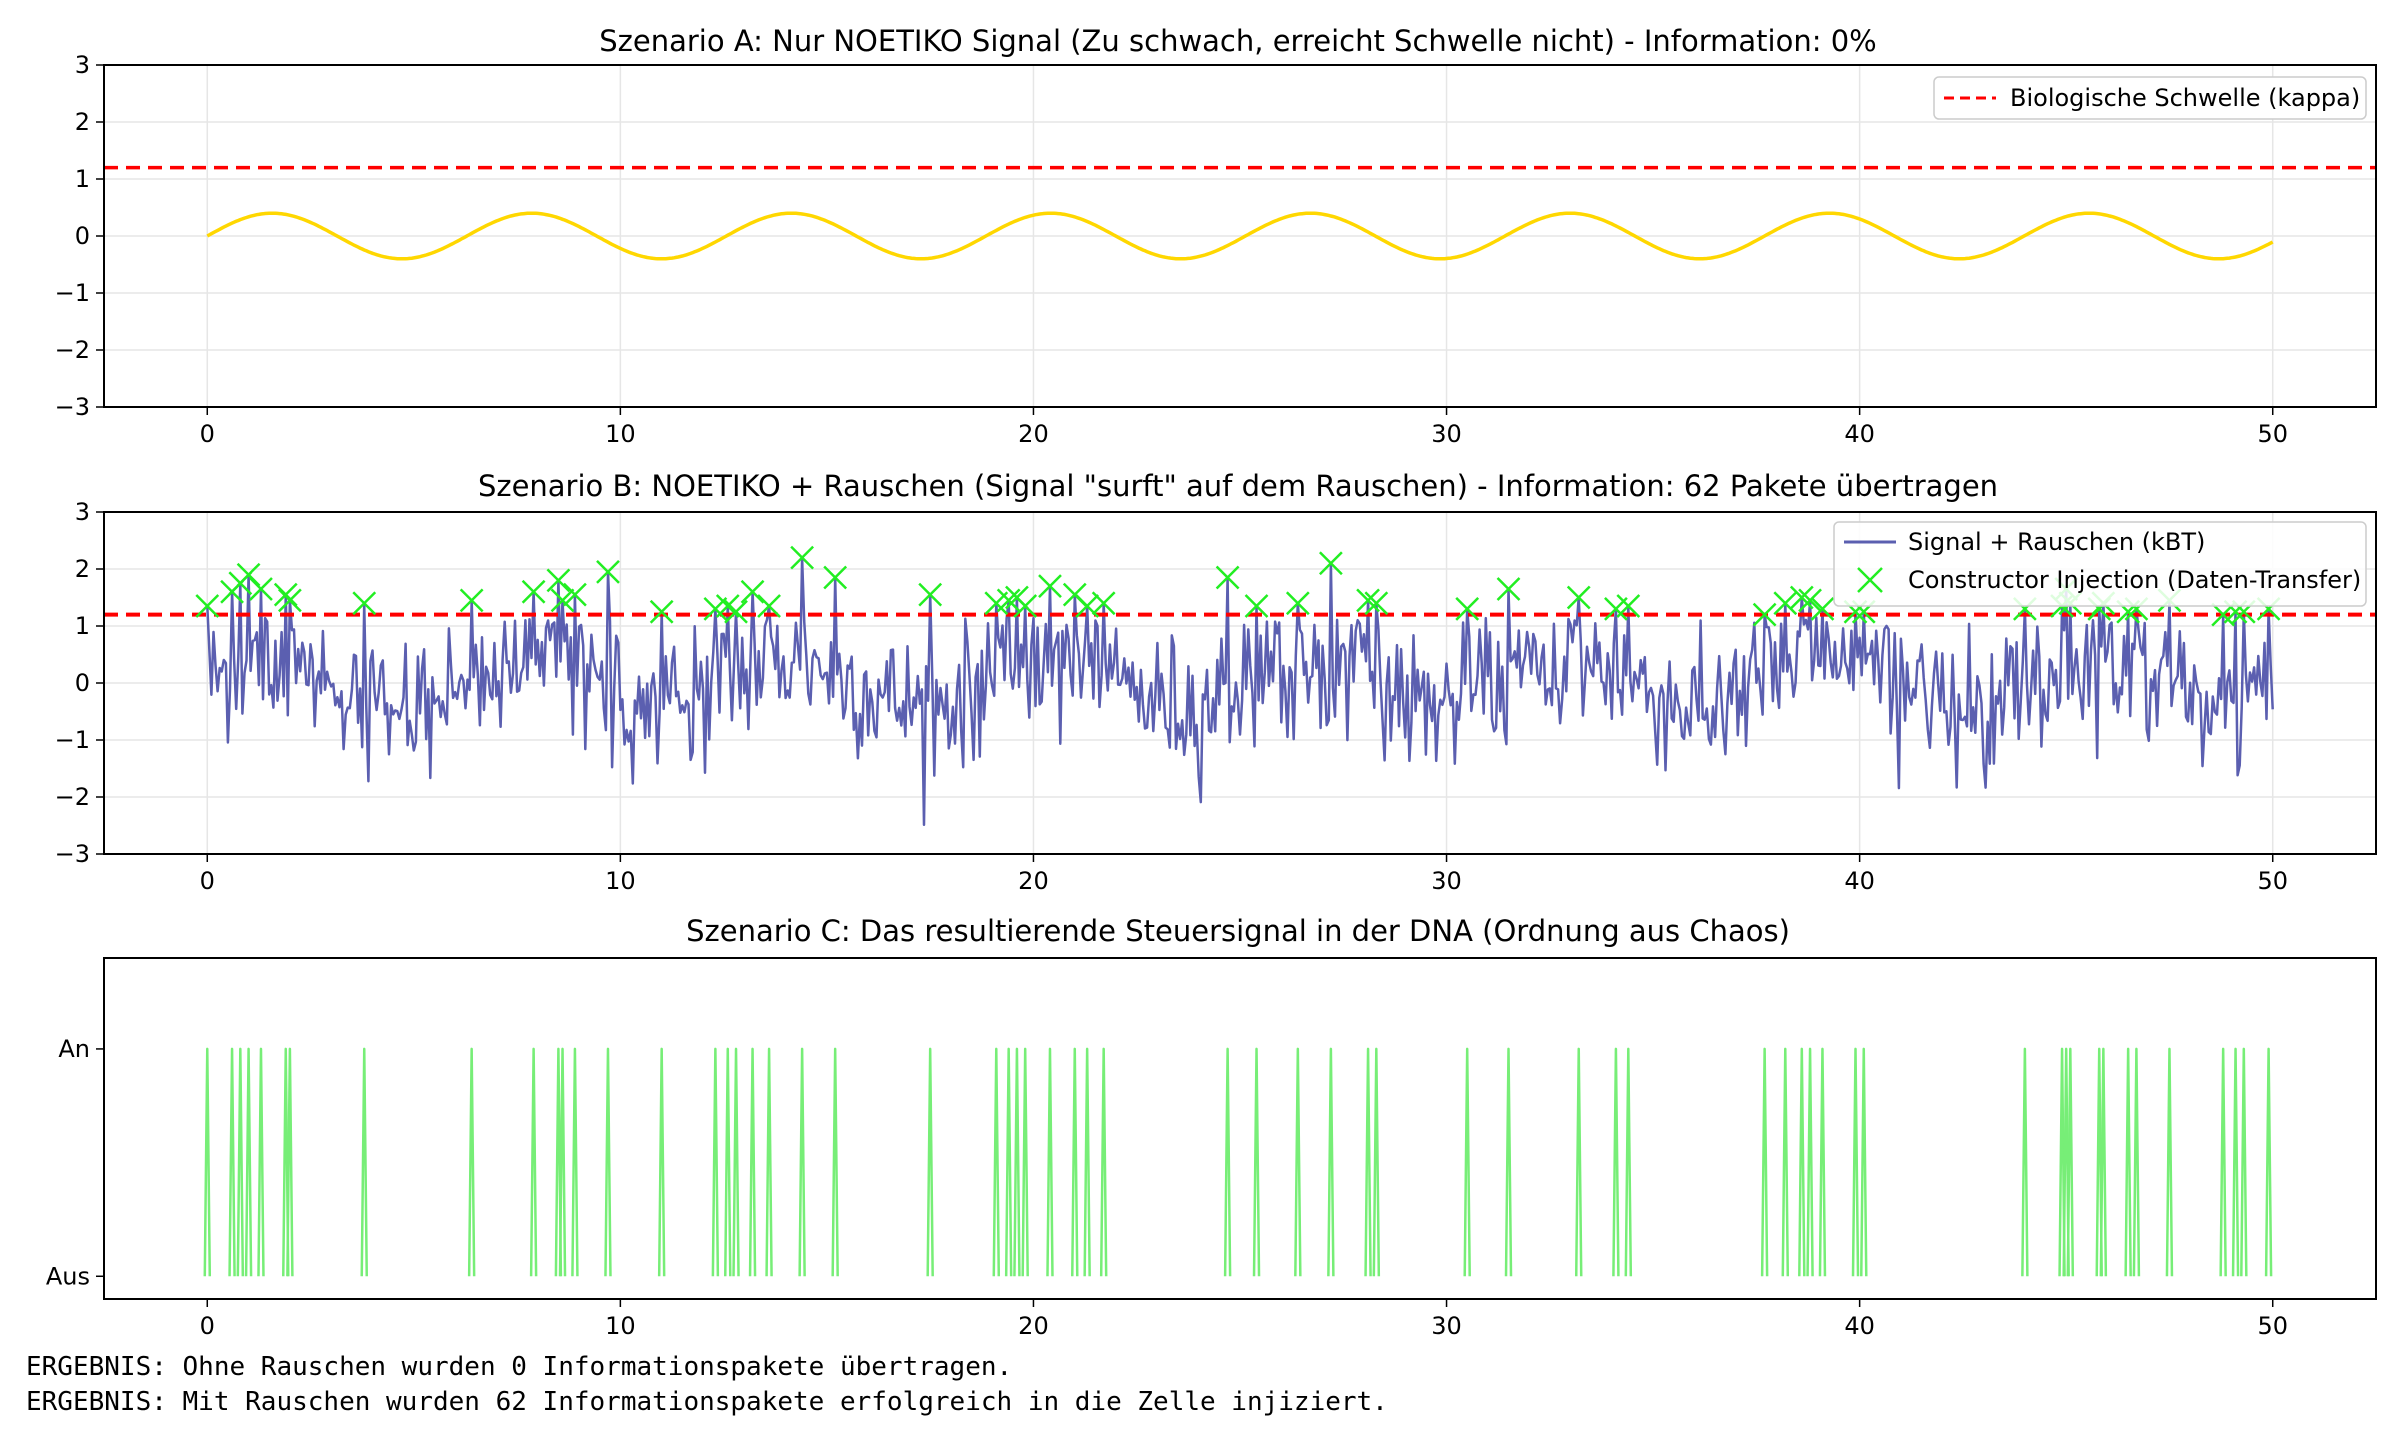 This screenshot has width=2392, height=1445. What do you see at coordinates (82, 122) in the screenshot?
I see `y-tick-label: 2` at bounding box center [82, 122].